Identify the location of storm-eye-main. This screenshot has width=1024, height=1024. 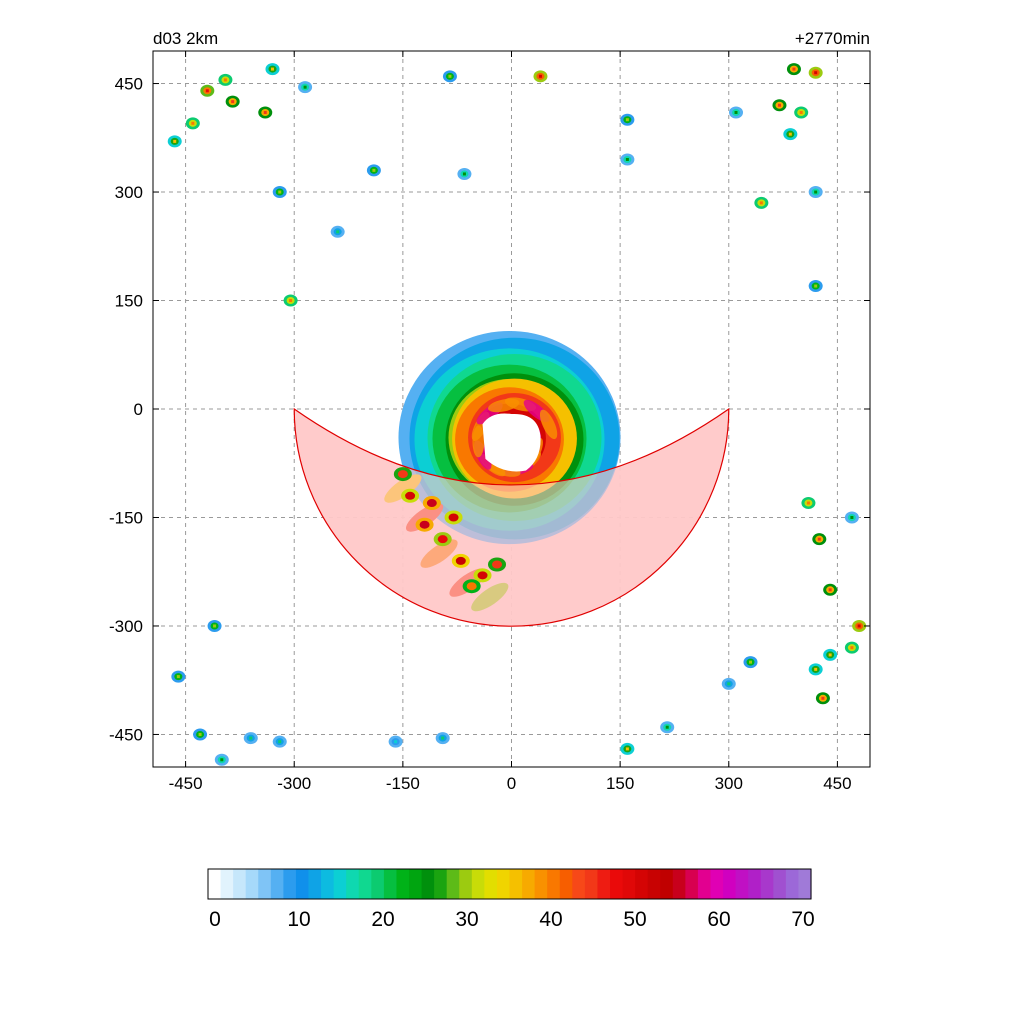
(511, 442).